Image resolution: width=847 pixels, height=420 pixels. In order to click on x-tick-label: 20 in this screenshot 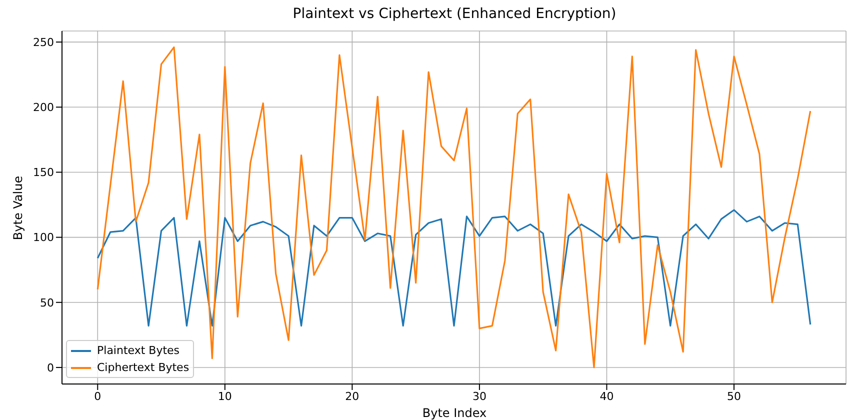, I will do `click(352, 396)`.